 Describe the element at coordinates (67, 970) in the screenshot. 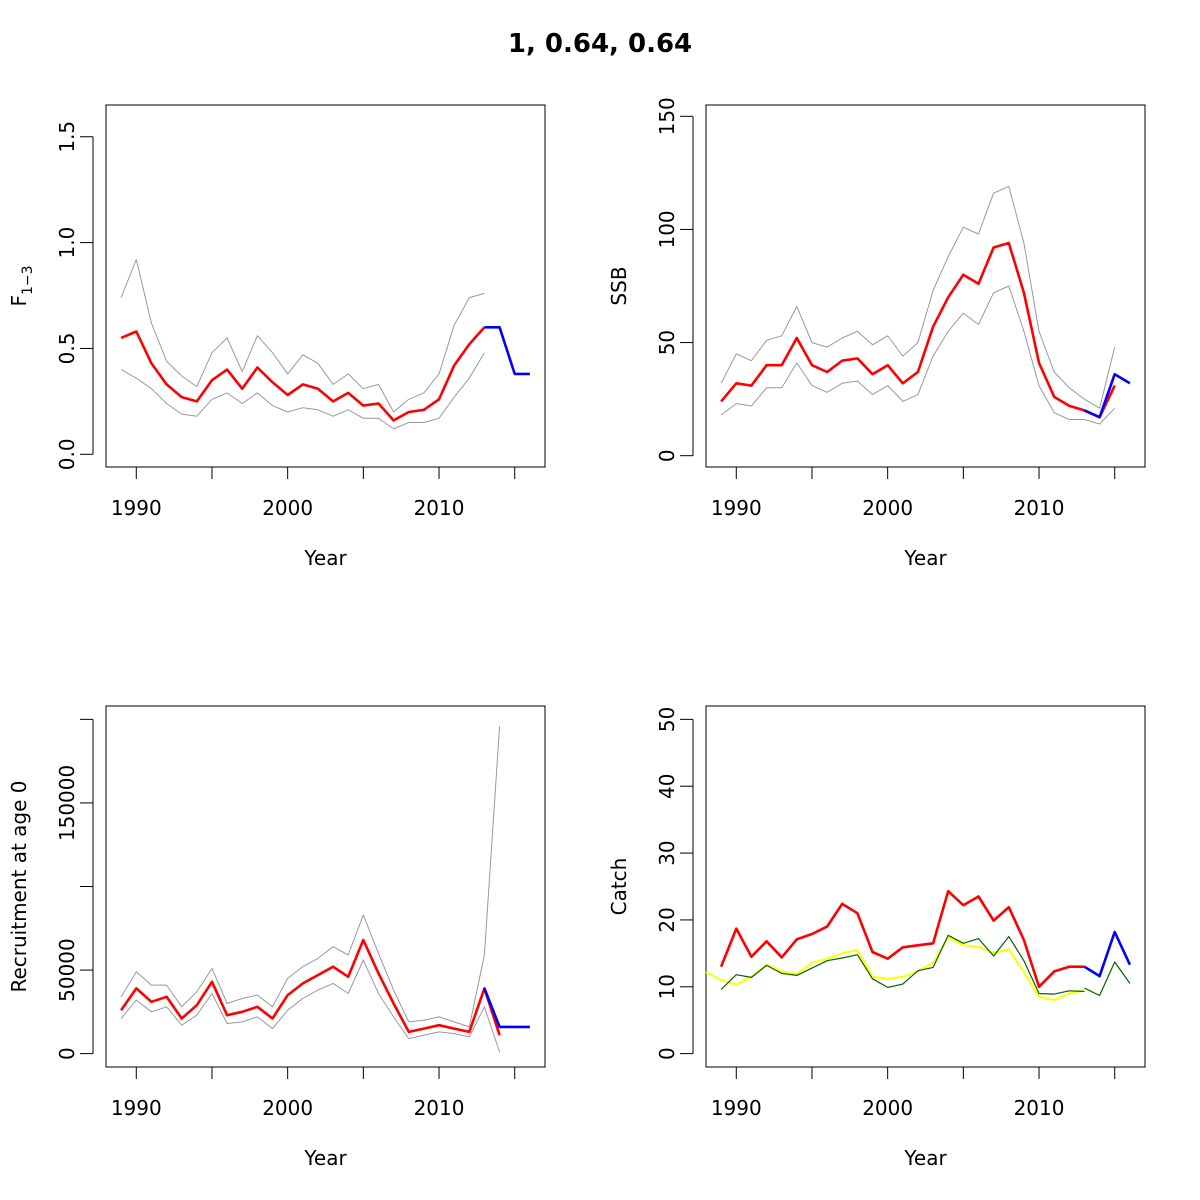

I see `y-tick-label: 50000` at that location.